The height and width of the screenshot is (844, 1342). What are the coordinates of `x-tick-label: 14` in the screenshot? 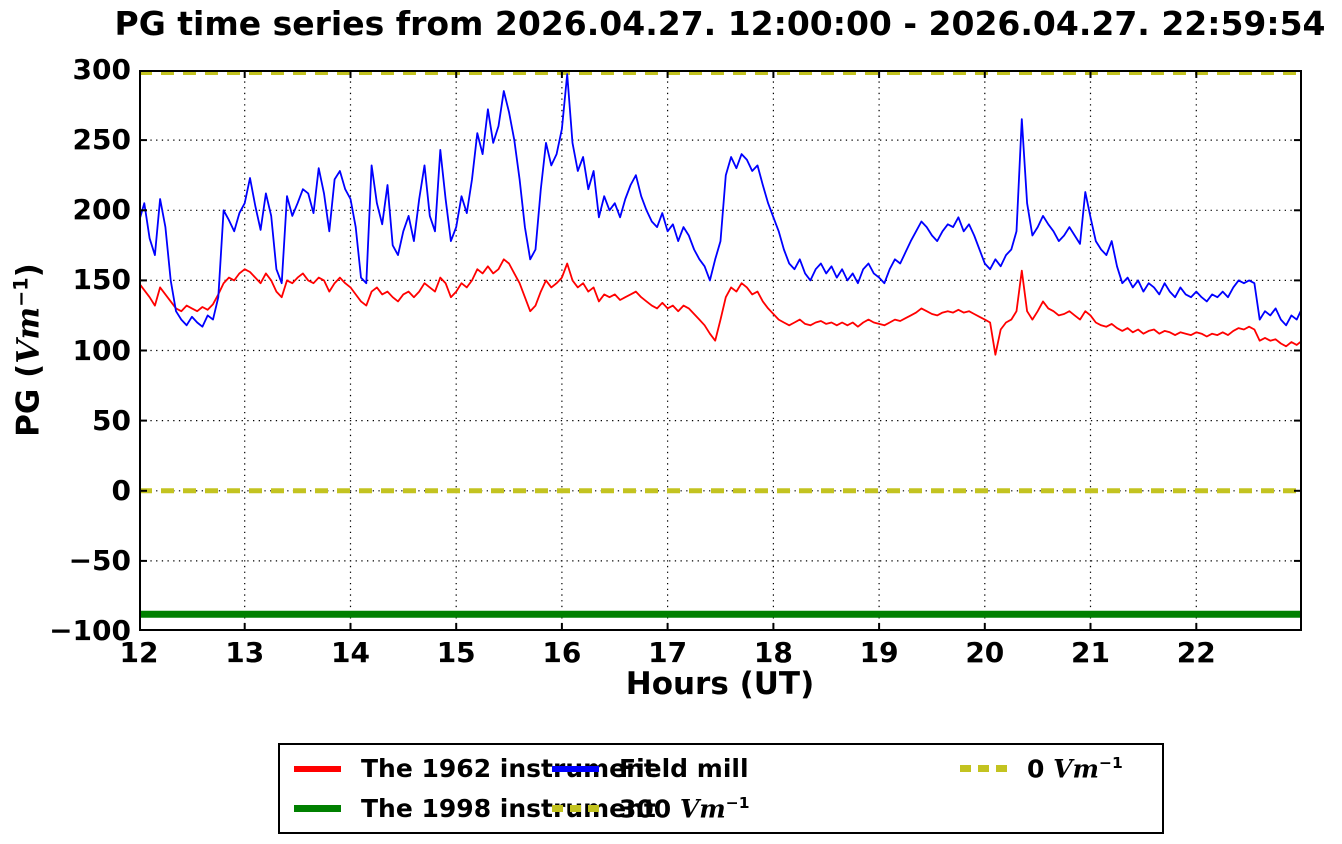 It's located at (350, 652).